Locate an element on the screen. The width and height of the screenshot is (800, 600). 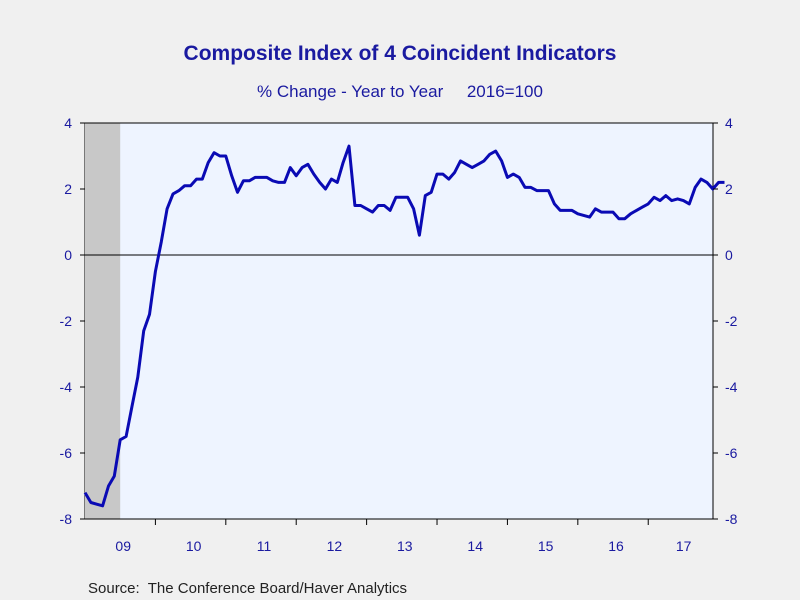
y-tick-label-right: -4 is located at coordinates (731, 387).